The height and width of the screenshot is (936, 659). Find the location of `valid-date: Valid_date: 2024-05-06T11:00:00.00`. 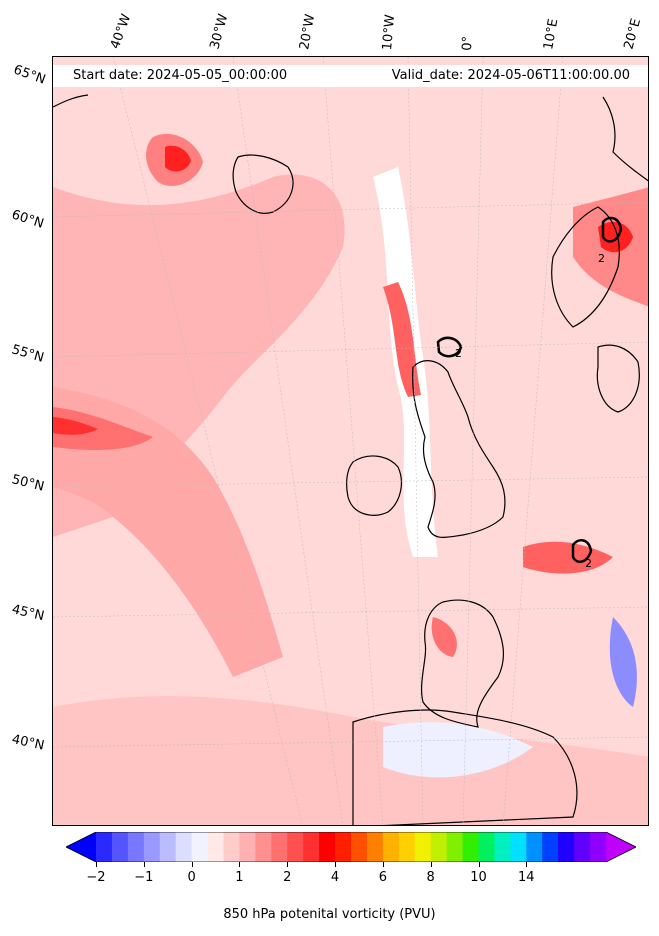

valid-date: Valid_date: 2024-05-06T11:00:00.00 is located at coordinates (510, 75).